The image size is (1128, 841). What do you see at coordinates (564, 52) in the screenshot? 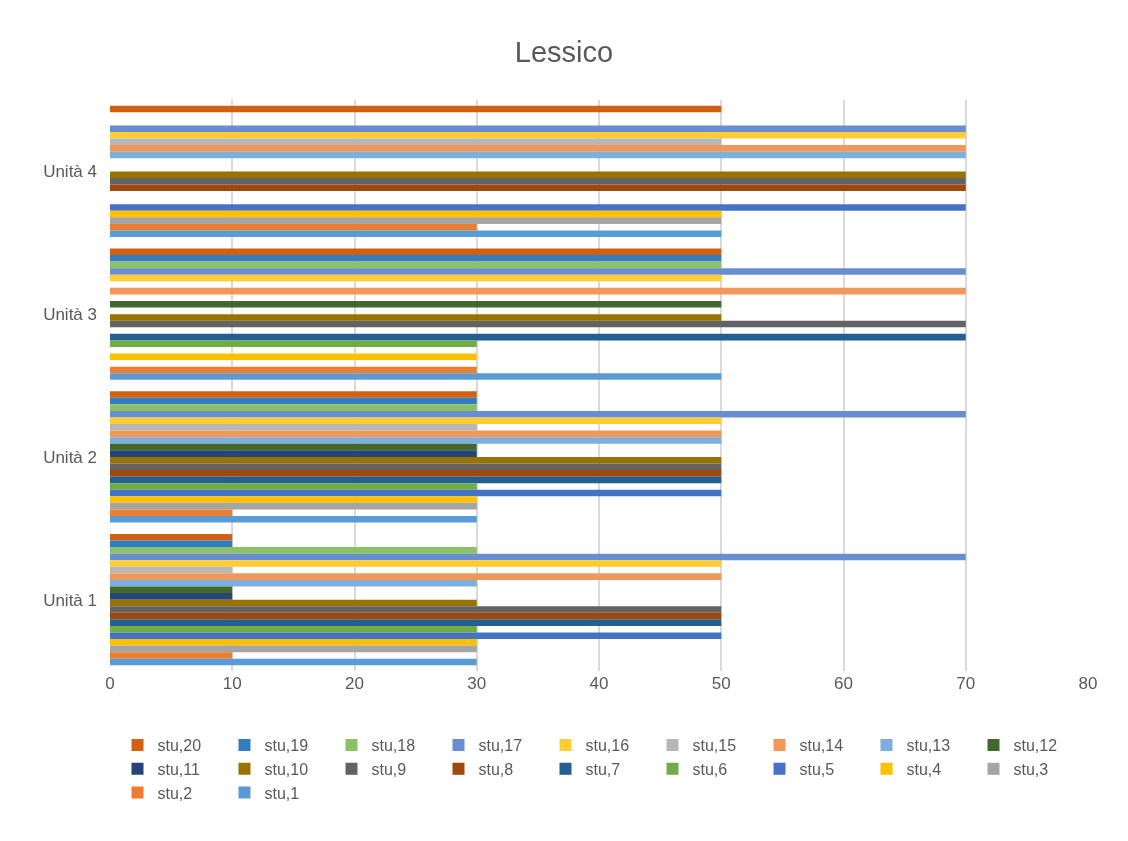
I see `chart-title: Lessico` at bounding box center [564, 52].